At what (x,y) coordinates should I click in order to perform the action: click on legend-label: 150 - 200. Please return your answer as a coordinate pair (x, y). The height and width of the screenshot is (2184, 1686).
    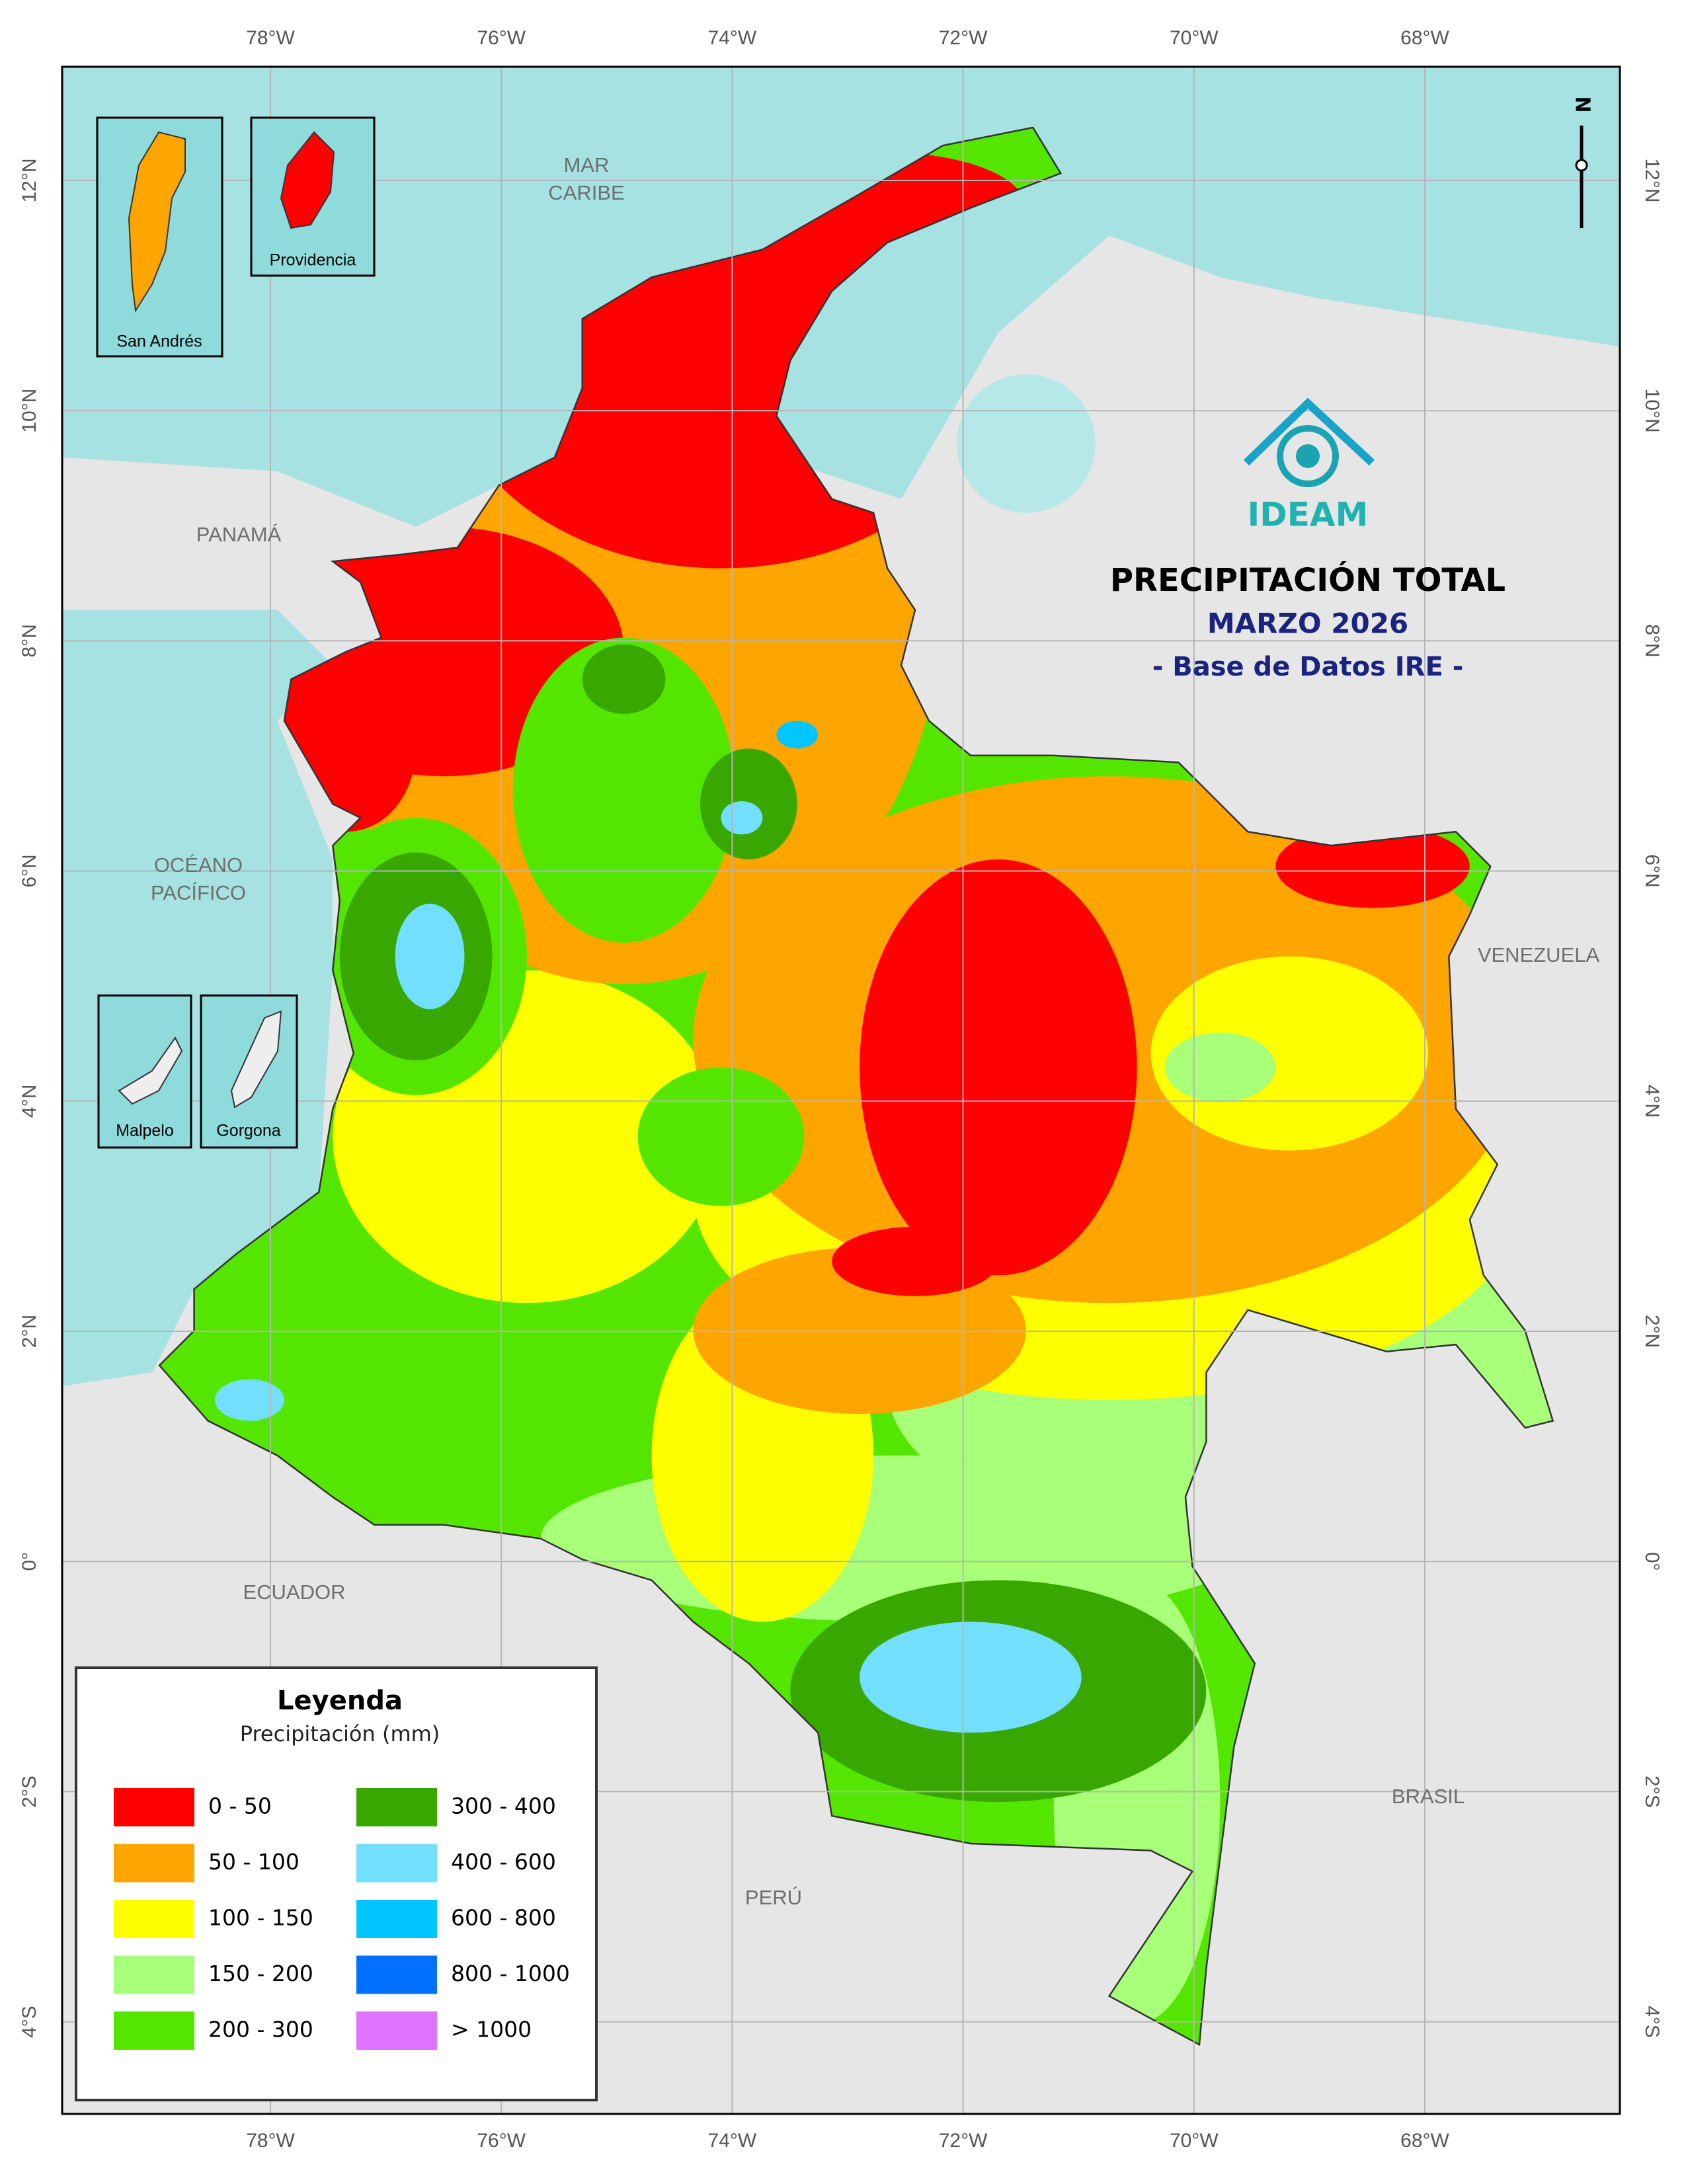
    Looking at the image, I should click on (260, 1973).